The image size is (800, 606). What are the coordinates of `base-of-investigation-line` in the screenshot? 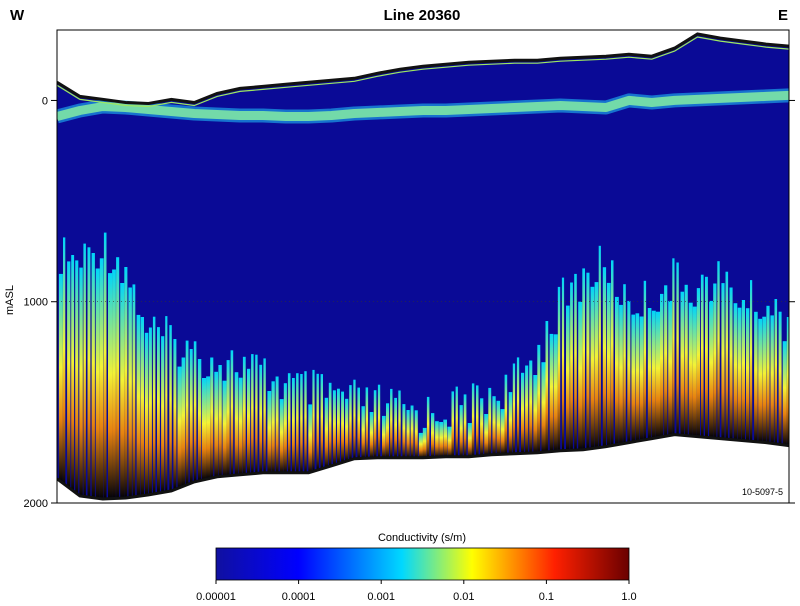 It's located at (423, 467).